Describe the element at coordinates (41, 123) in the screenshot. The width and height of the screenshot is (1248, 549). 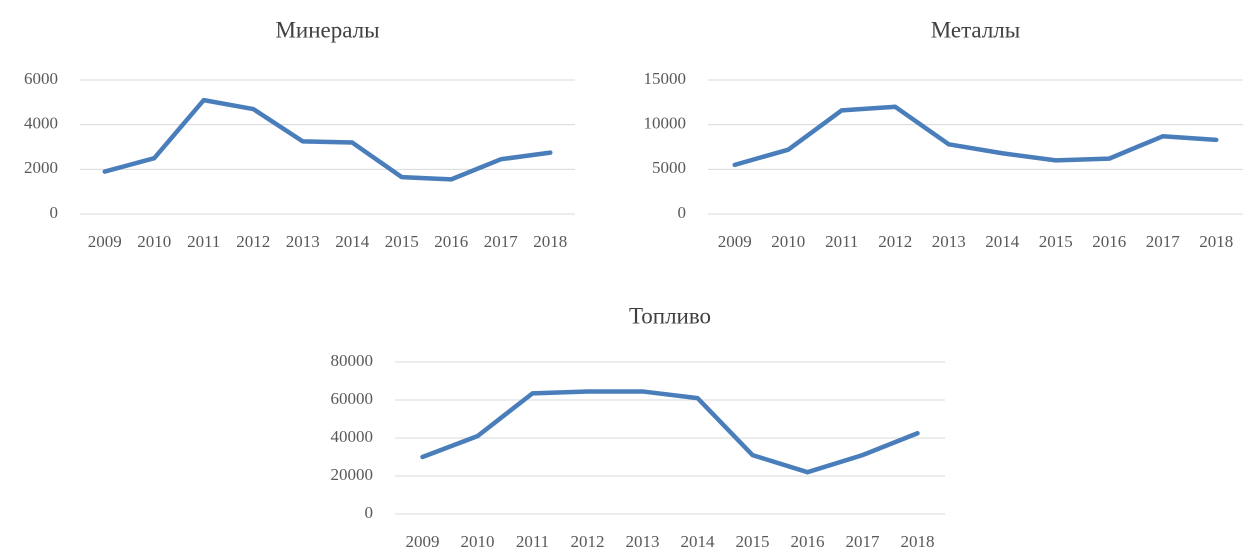
I see `y-tick-label: 4000` at that location.